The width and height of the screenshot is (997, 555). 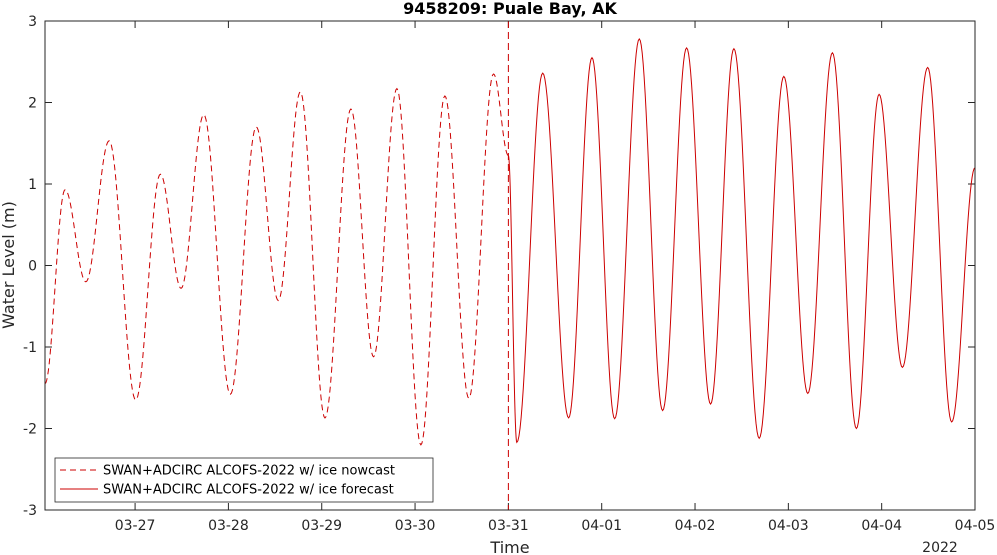 I want to click on legend-box, so click(x=244, y=480).